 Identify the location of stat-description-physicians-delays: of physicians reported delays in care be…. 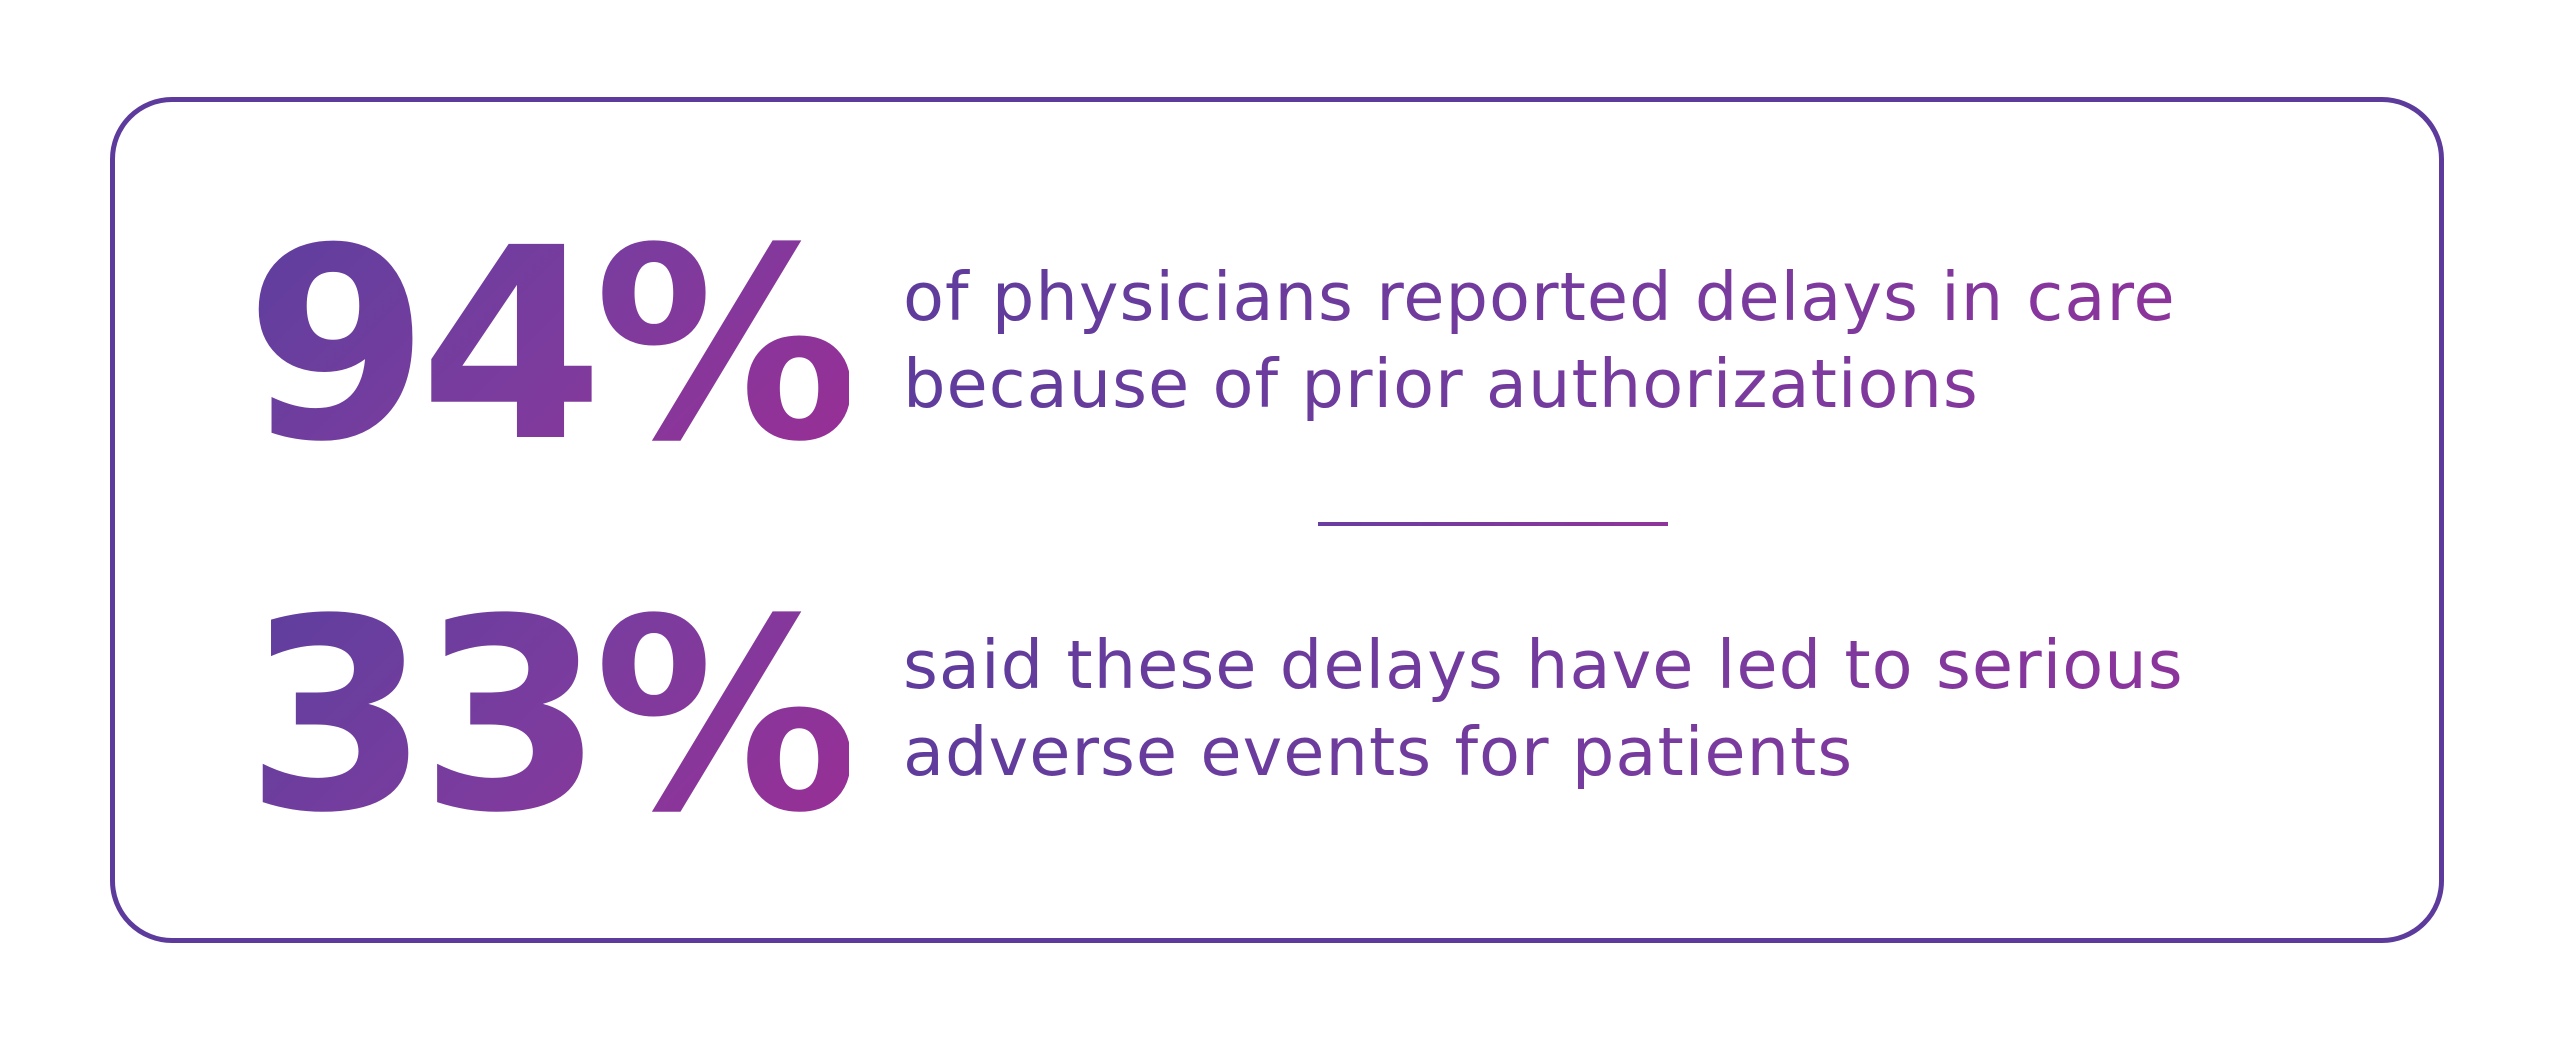
(1653, 341).